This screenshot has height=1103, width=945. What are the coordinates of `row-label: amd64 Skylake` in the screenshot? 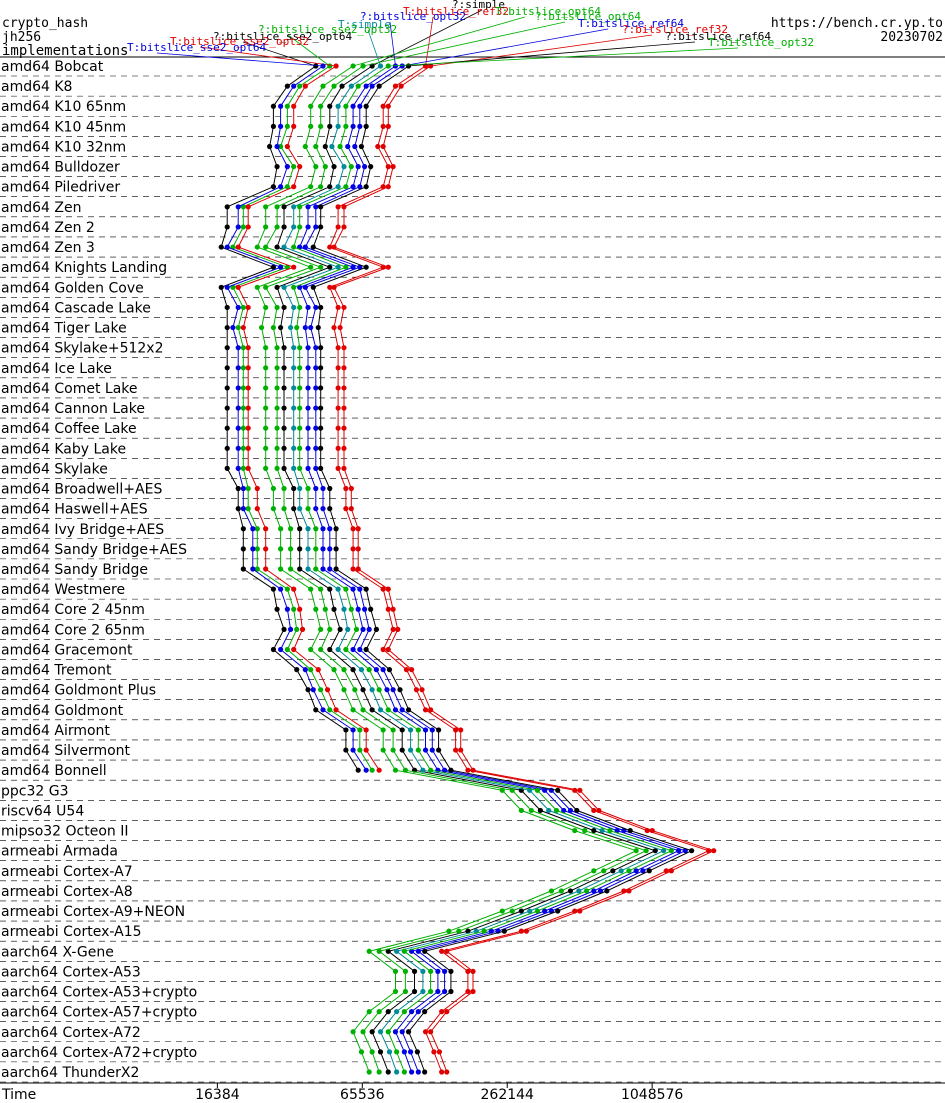 It's located at (54, 469).